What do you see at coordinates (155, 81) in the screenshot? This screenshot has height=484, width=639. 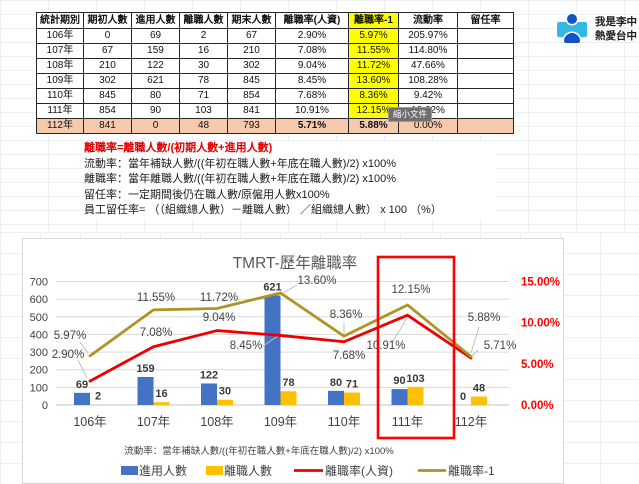 I see `table-cell: 621` at bounding box center [155, 81].